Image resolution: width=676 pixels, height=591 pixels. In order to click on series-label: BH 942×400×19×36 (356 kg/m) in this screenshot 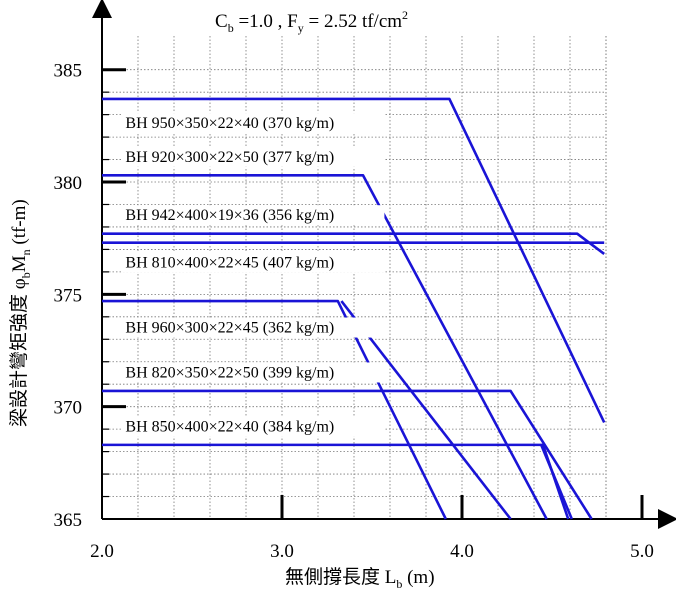, I will do `click(229, 215)`.